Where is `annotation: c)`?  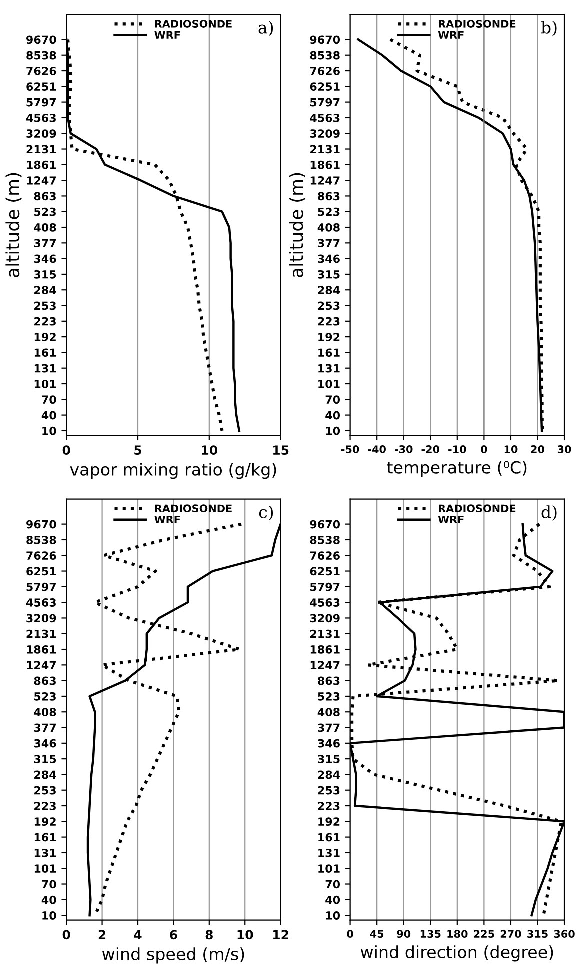 annotation: c) is located at coordinates (266, 513).